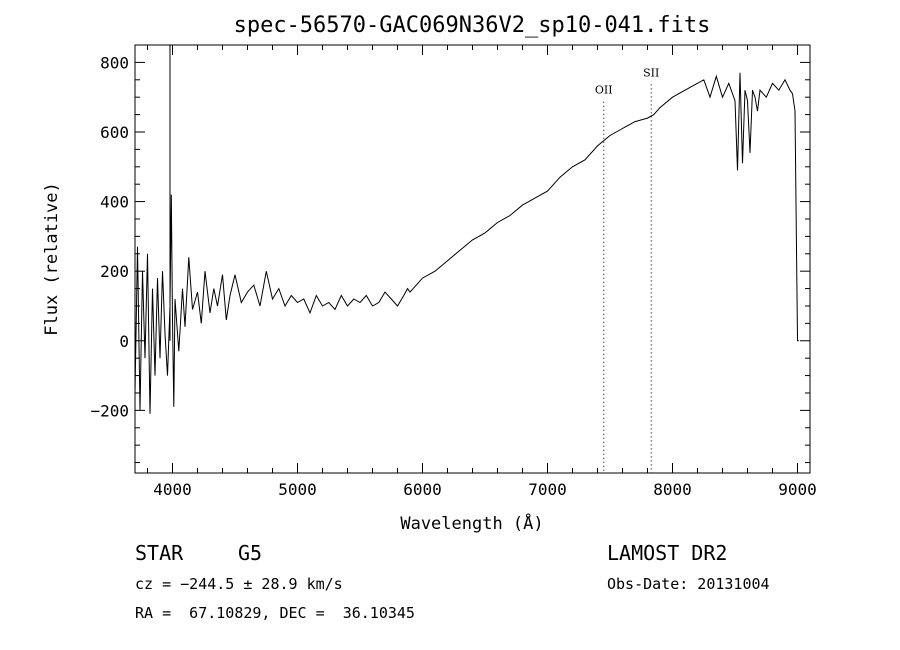 This screenshot has width=900, height=650. Describe the element at coordinates (114, 271) in the screenshot. I see `y-tick-label: 200` at that location.